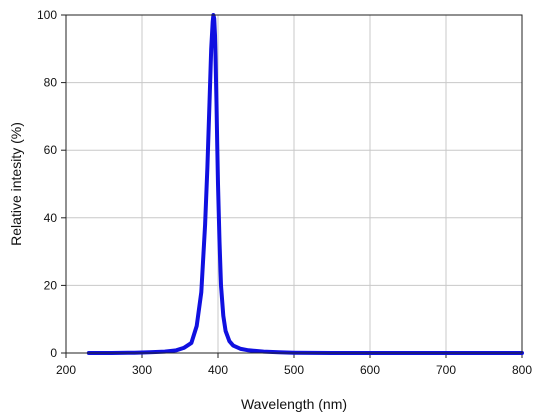 This screenshot has height=416, width=543. Describe the element at coordinates (51, 285) in the screenshot. I see `y-tick-label: 20` at that location.